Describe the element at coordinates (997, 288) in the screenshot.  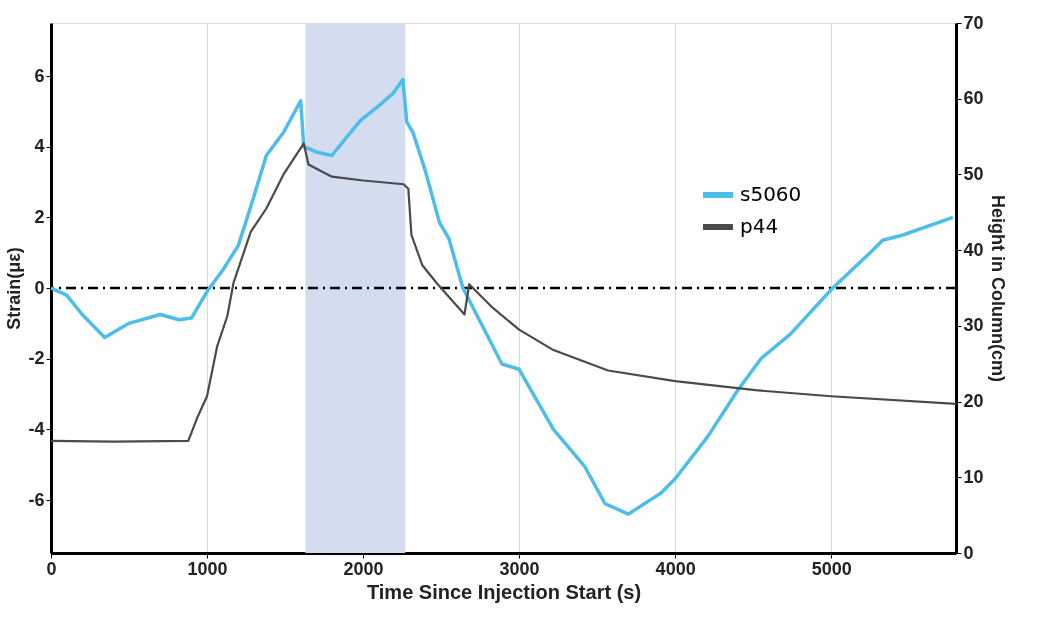
I see `y2-axis-title: Height in Column(cm)` at that location.